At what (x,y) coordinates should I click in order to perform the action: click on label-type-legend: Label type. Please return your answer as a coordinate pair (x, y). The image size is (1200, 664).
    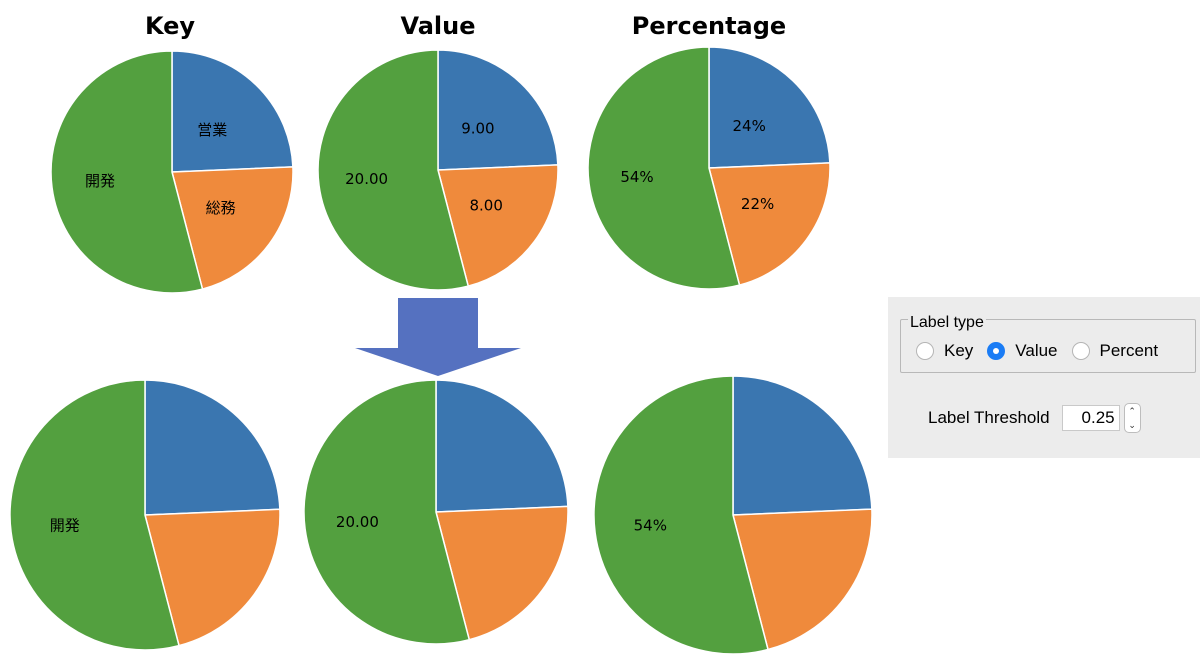
    Looking at the image, I should click on (947, 323).